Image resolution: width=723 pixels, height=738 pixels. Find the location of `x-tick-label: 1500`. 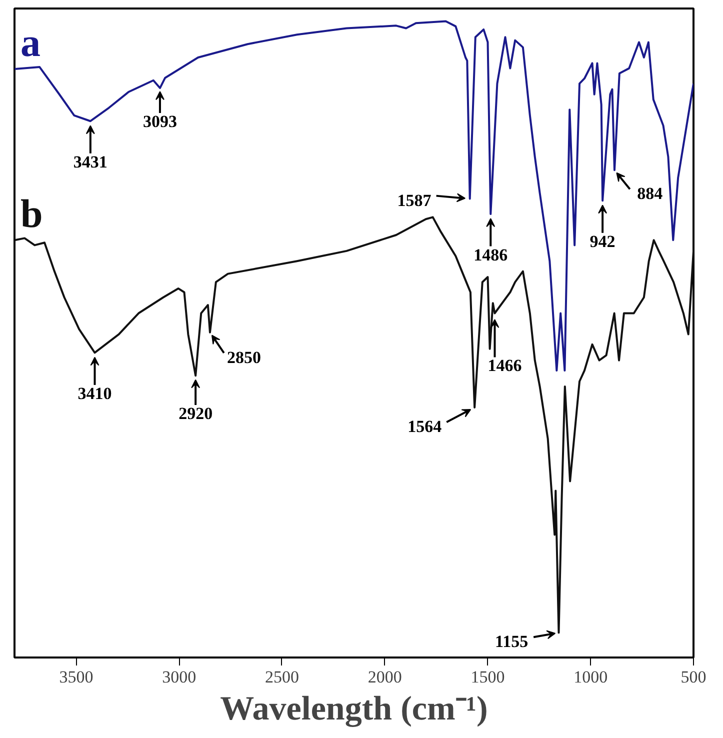

x-tick-label: 1500 is located at coordinates (487, 677).